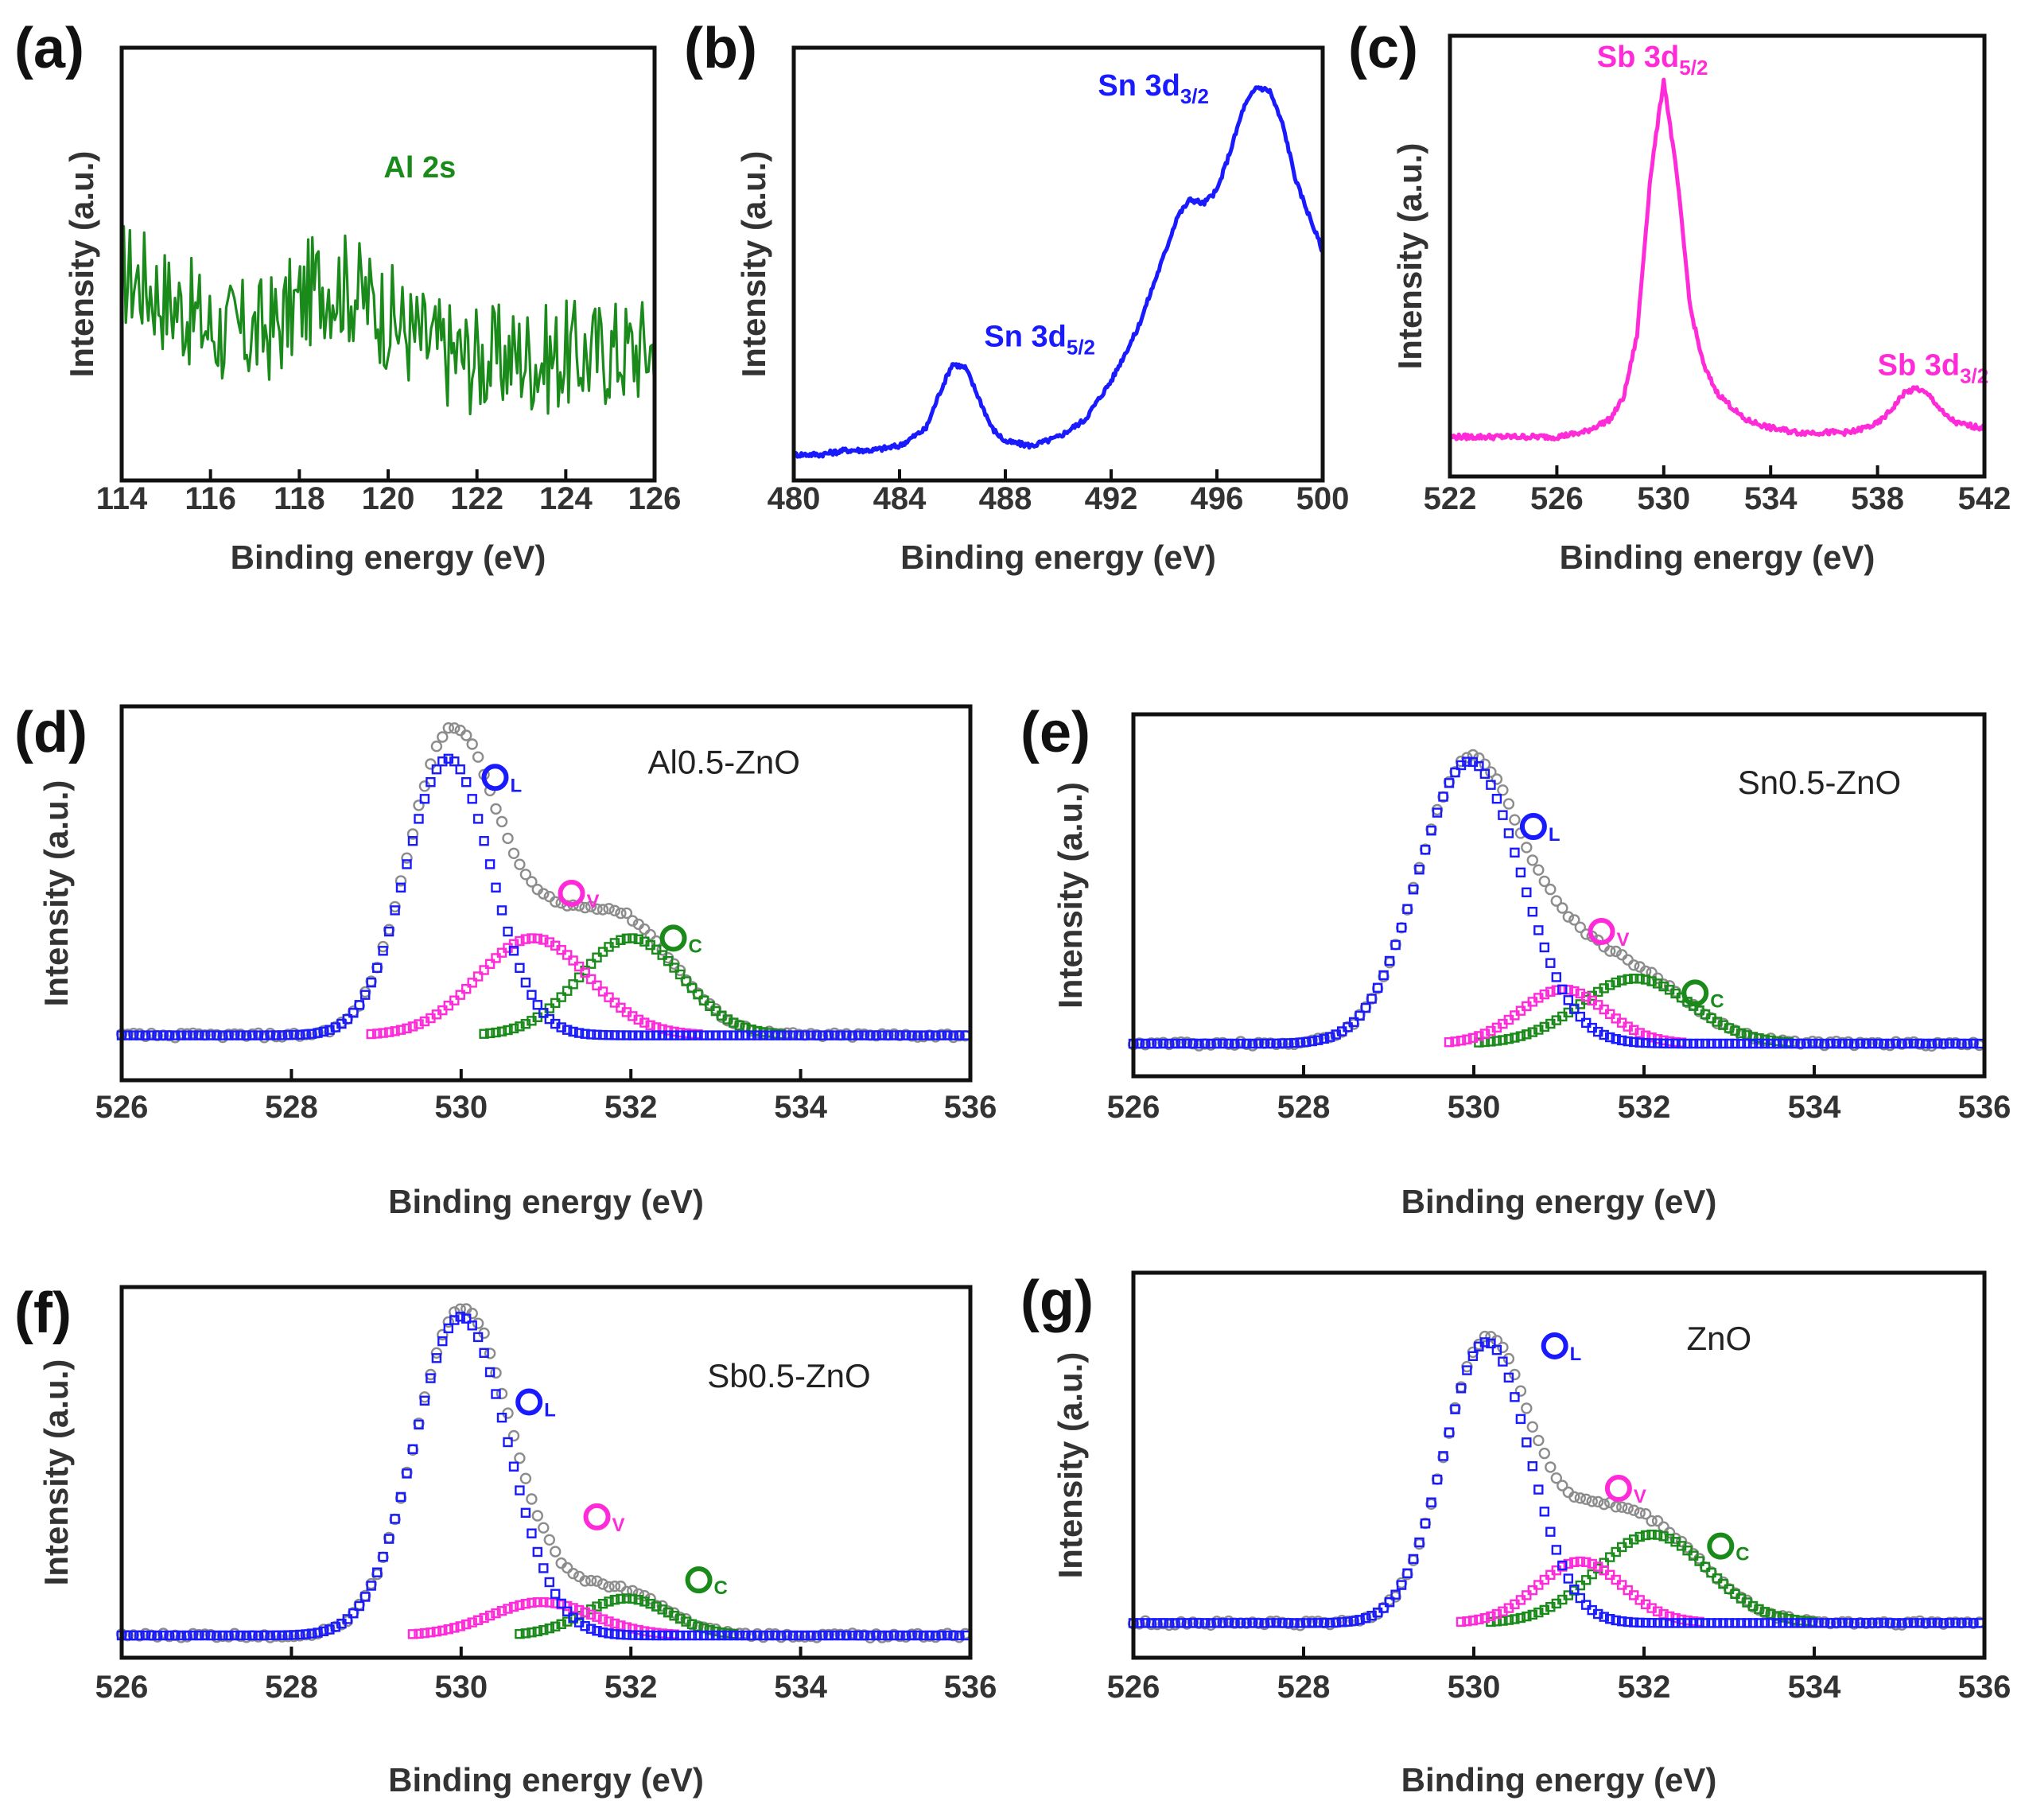  Describe the element at coordinates (1070, 895) in the screenshot. I see `y-axis-label: Intensity (a.u.)` at that location.